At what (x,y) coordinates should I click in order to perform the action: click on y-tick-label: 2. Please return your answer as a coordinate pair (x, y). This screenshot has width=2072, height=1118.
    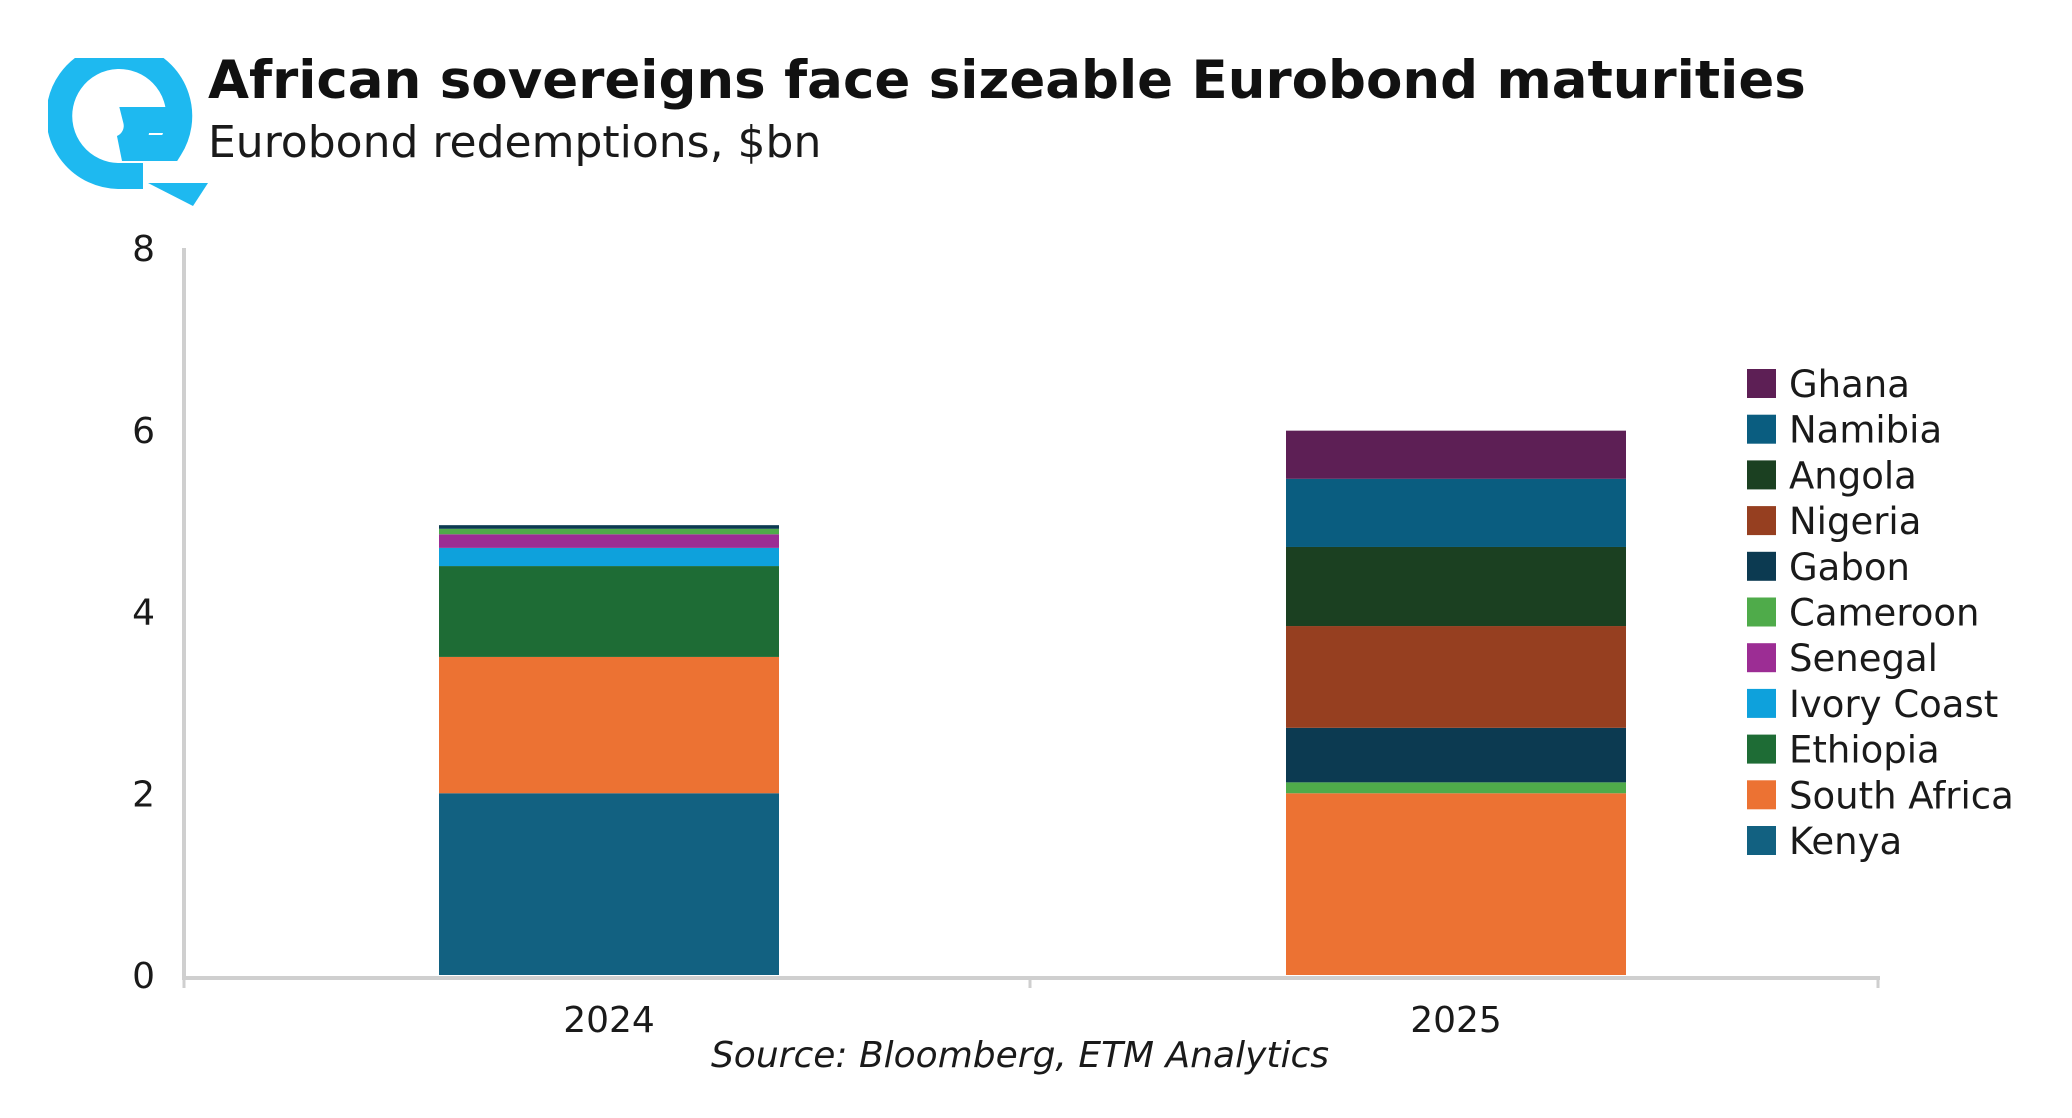
    Looking at the image, I should click on (143, 794).